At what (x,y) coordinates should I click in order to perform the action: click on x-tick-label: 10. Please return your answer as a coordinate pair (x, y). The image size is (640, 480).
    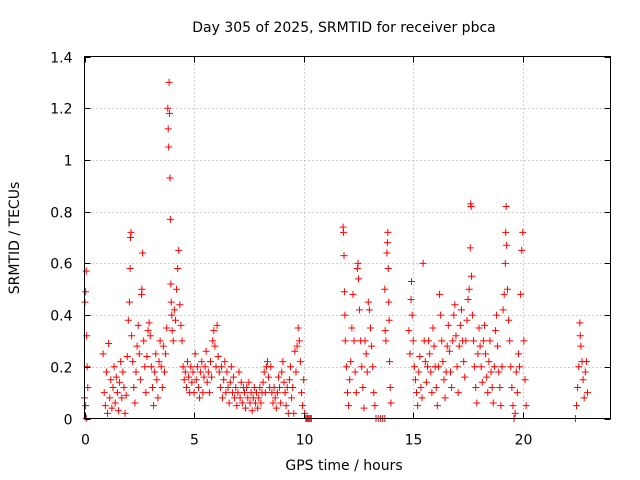
    Looking at the image, I should click on (305, 441).